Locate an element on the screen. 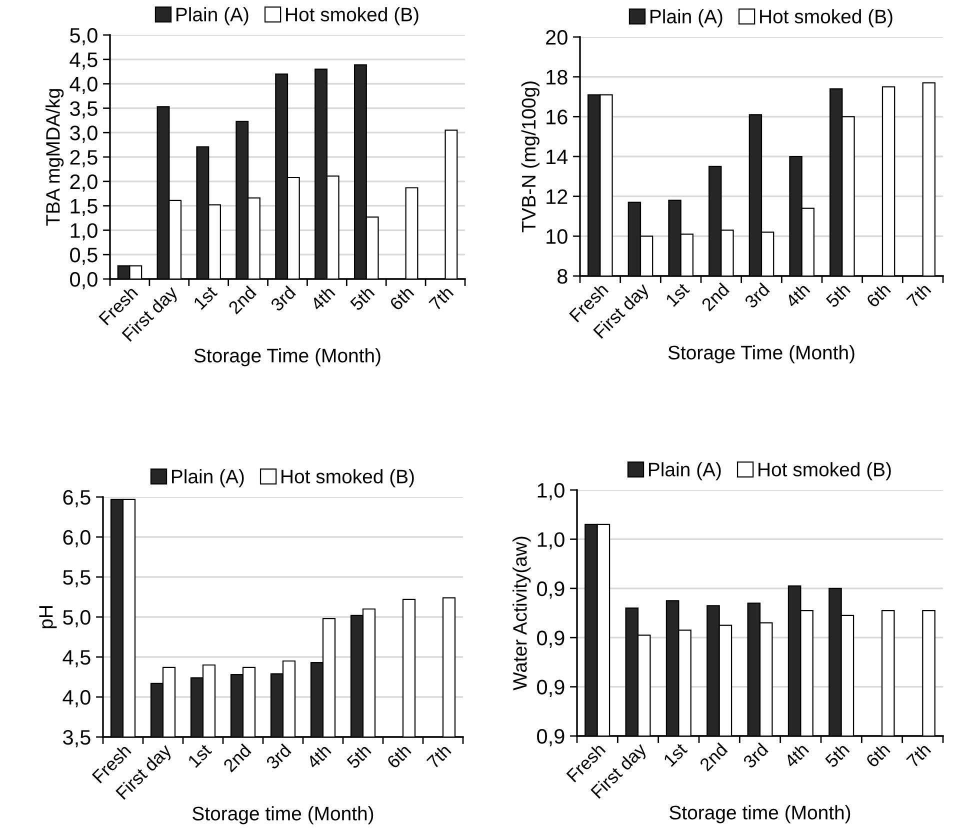 This screenshot has width=955, height=838. y-axis-title: Water Activity(aw) is located at coordinates (521, 613).